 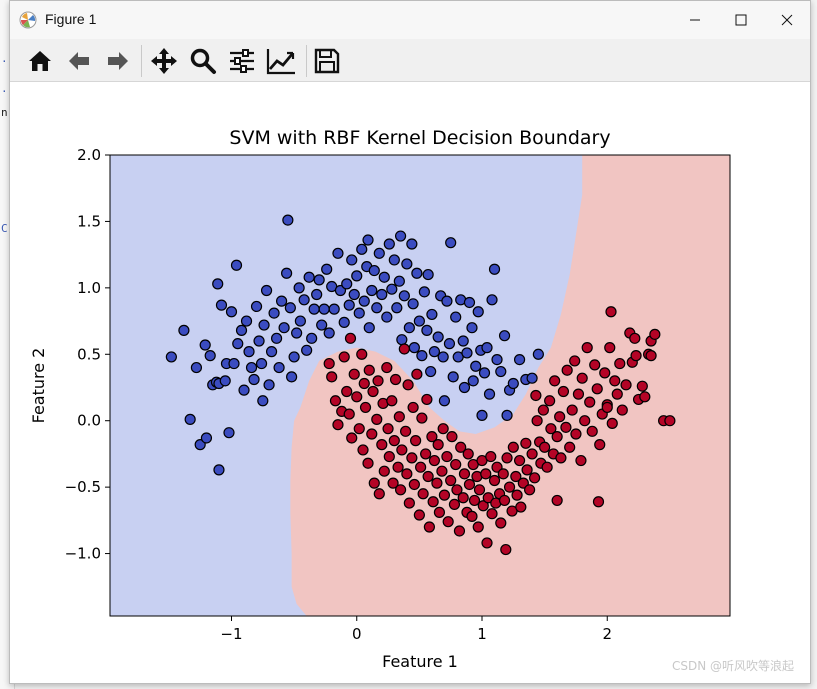 I want to click on close-icon, so click(x=787, y=20).